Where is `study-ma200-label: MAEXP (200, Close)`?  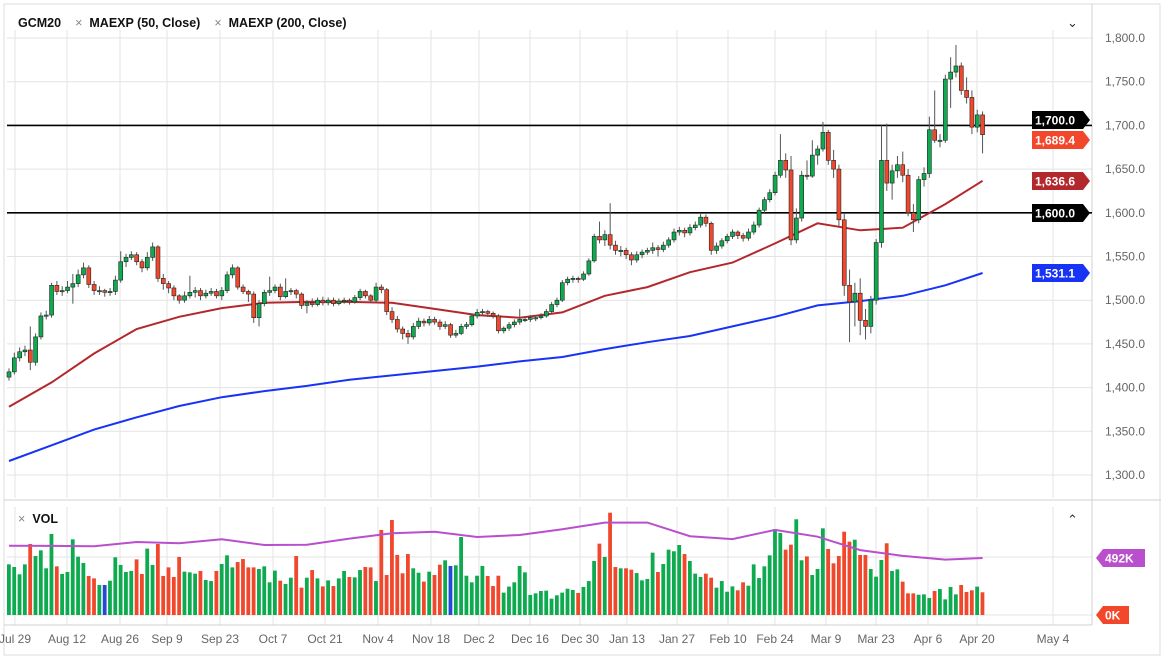 study-ma200-label: MAEXP (200, Close) is located at coordinates (287, 23).